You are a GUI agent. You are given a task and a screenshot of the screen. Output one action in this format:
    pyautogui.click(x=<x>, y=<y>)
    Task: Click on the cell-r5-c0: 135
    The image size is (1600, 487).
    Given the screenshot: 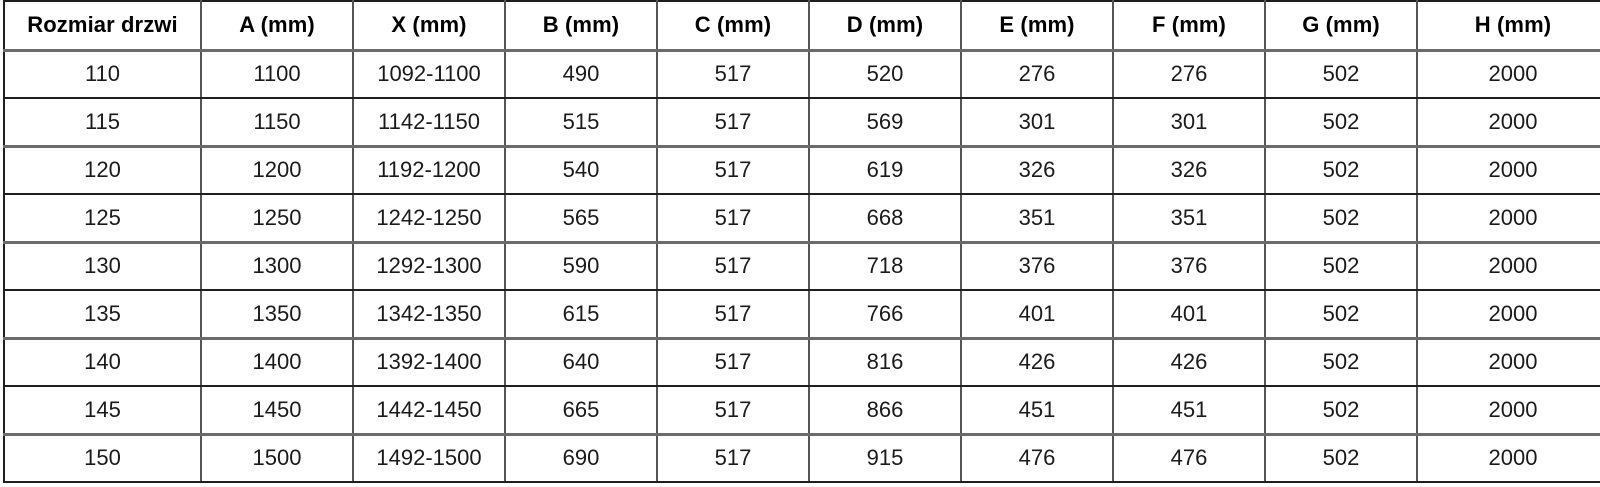 What is the action you would take?
    pyautogui.click(x=102, y=315)
    